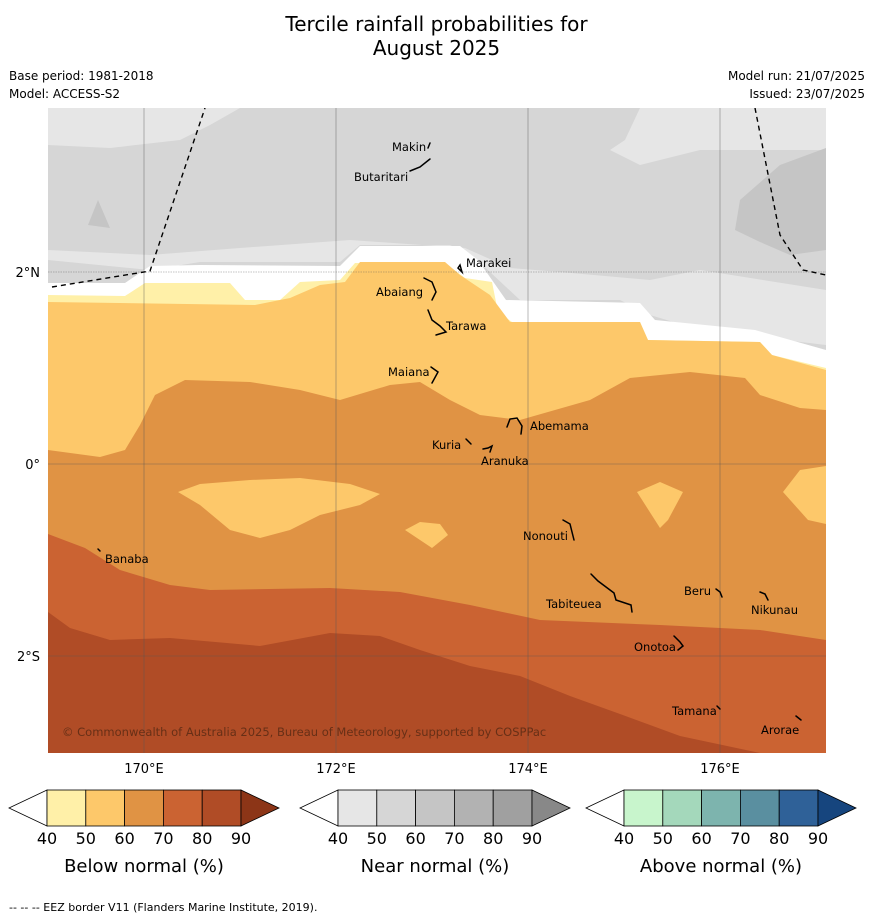 The height and width of the screenshot is (919, 873). What do you see at coordinates (434, 375) in the screenshot?
I see `maiana-outline` at bounding box center [434, 375].